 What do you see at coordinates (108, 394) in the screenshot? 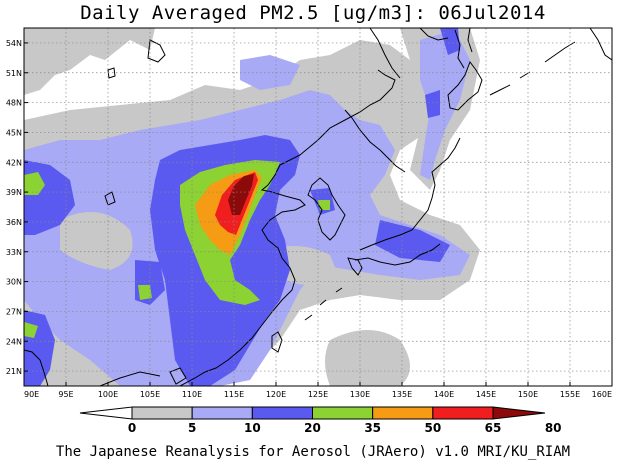
I see `lon-tick-label: 100E` at bounding box center [108, 394].